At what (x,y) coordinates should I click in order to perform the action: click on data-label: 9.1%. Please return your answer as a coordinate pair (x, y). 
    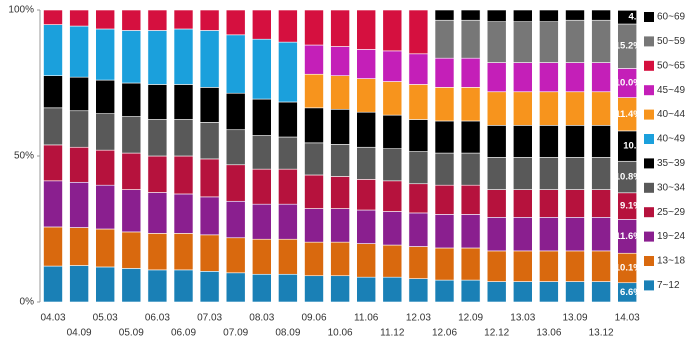
    Looking at the image, I should click on (631, 206).